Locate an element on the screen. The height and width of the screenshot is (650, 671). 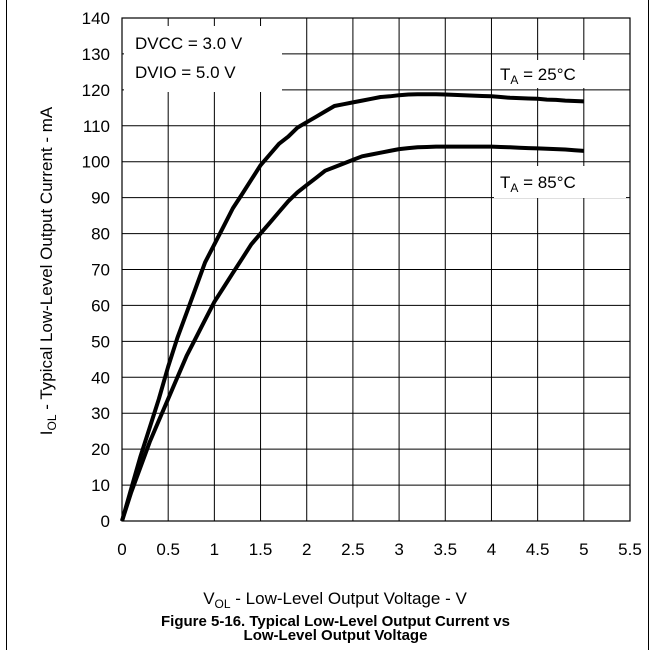
annotation-dvio: DVIO = 5.0 V is located at coordinates (185, 72).